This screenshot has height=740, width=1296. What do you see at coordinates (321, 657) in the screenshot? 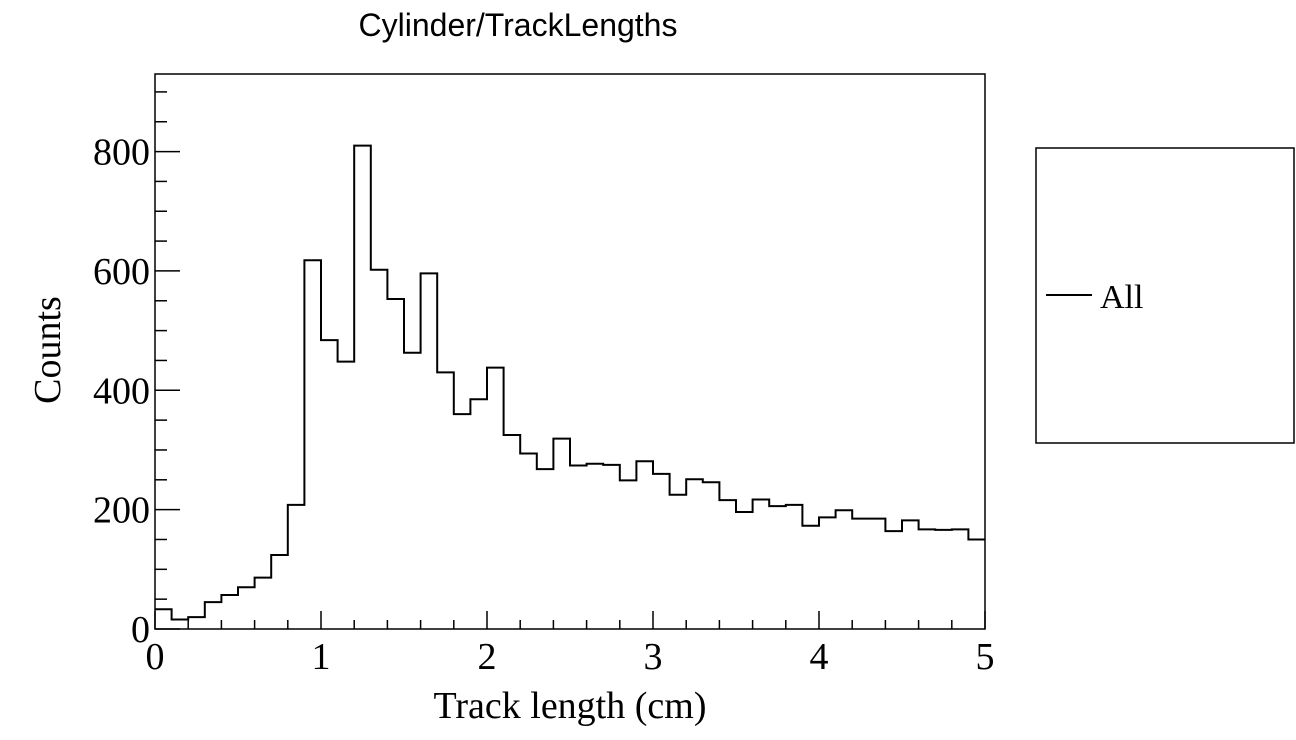
I see `x-tick-label: 1` at bounding box center [321, 657].